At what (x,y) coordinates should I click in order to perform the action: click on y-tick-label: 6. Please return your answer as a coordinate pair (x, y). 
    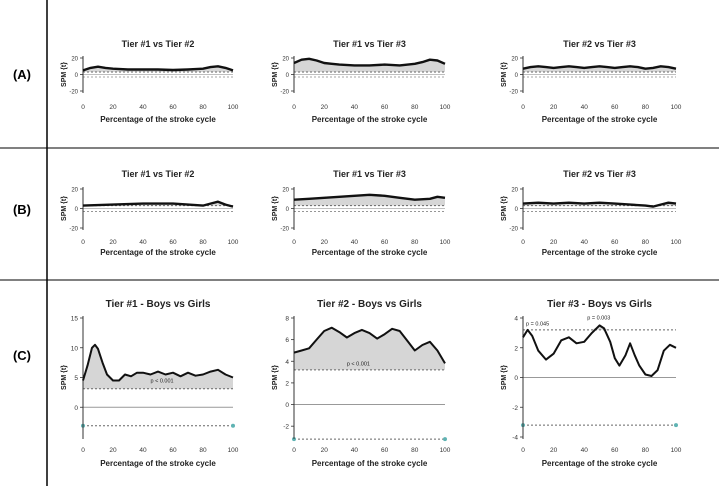
    Looking at the image, I should click on (287, 340).